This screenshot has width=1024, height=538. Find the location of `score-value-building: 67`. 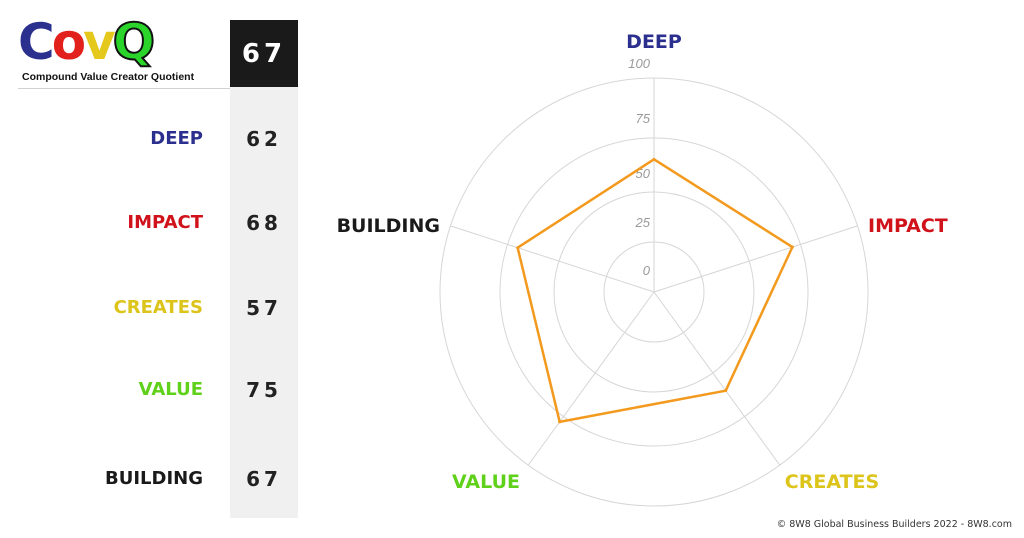

score-value-building: 67 is located at coordinates (264, 479).